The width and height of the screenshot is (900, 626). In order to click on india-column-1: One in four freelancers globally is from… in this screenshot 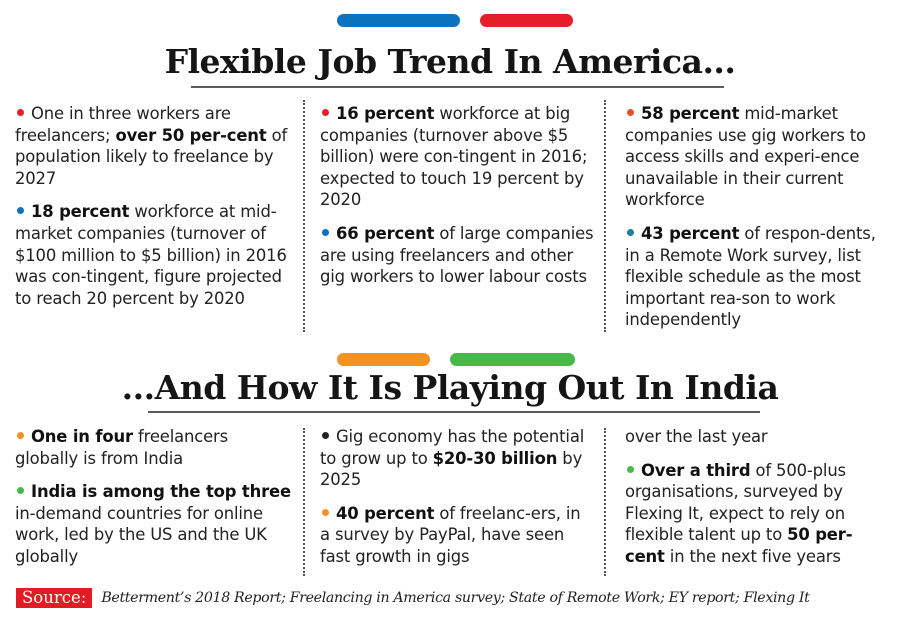, I will do `click(155, 503)`.